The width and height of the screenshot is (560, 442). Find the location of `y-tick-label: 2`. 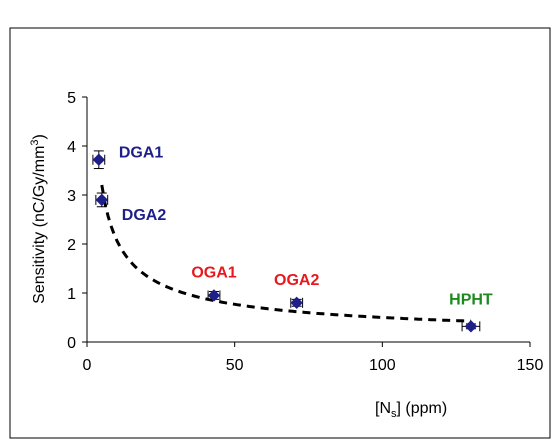

y-tick-label: 2 is located at coordinates (71, 245).